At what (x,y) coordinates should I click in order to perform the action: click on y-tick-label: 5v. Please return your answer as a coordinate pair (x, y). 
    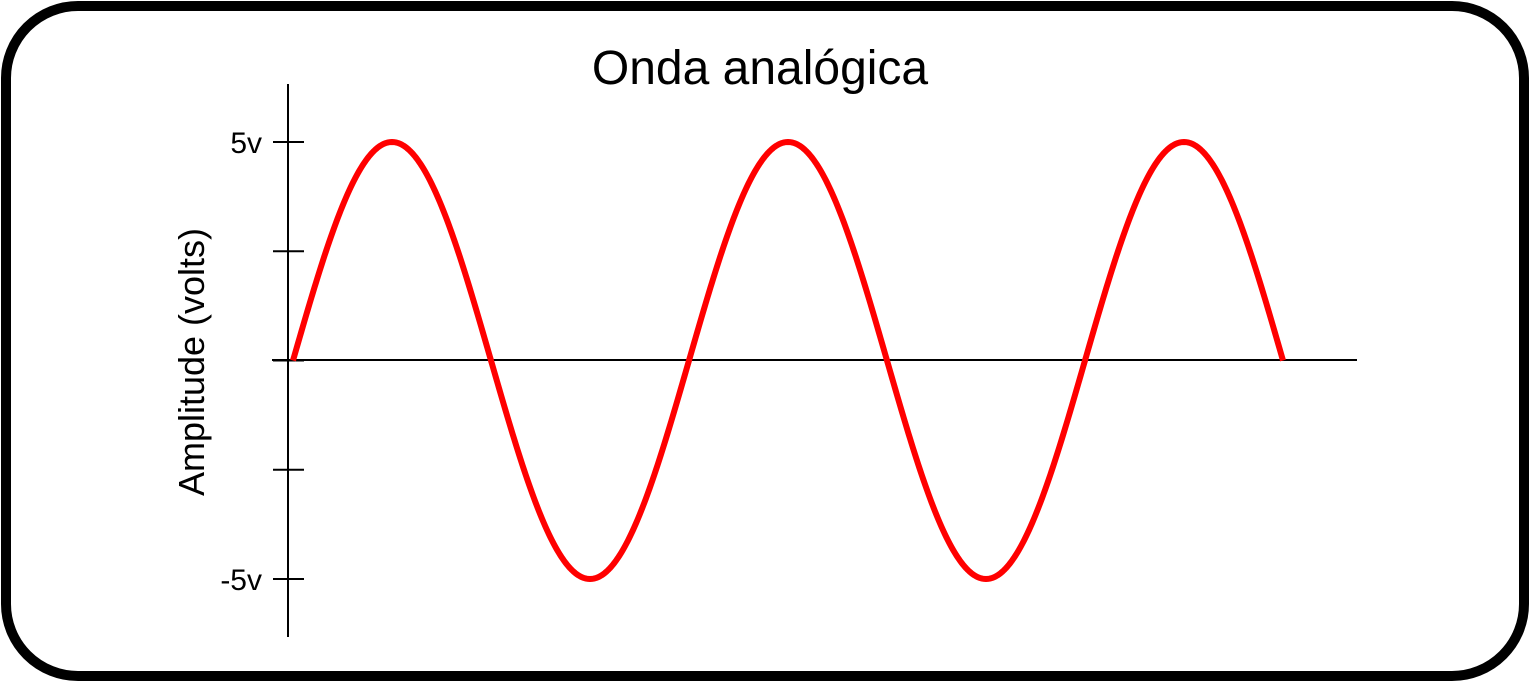
    Looking at the image, I should click on (246, 143).